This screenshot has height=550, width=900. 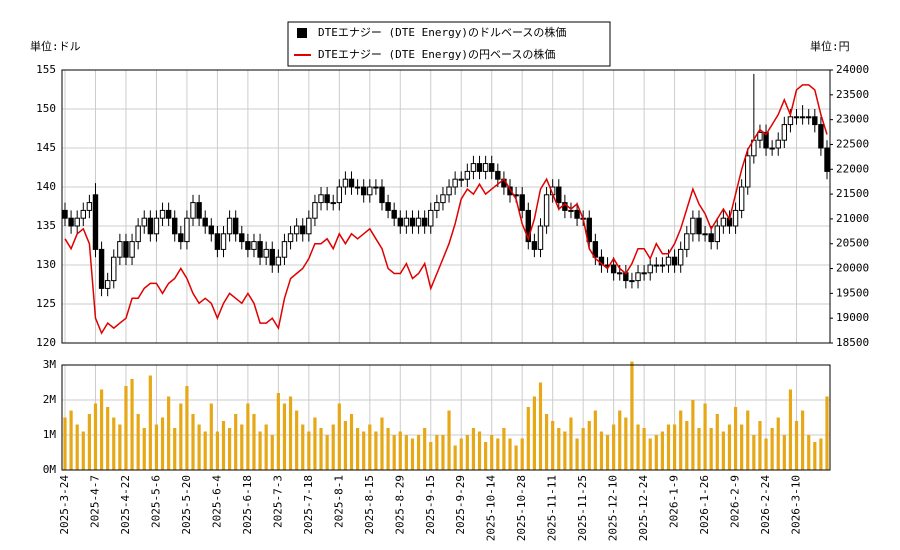 What do you see at coordinates (50, 364) in the screenshot?
I see `y-tick-label: 3M` at bounding box center [50, 364].